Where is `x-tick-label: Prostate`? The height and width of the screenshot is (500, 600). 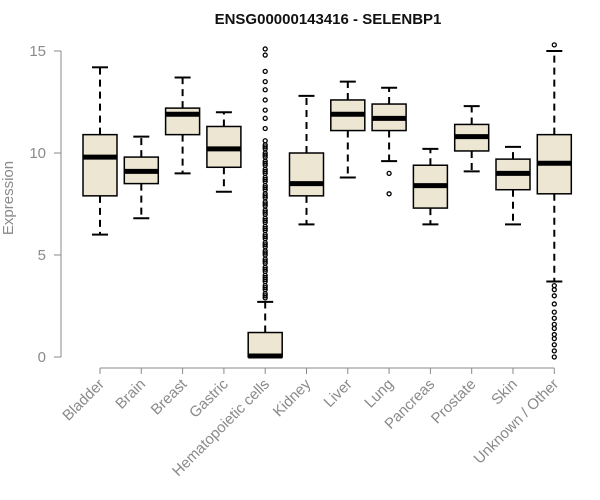
x-tick-label: Prostate is located at coordinates (454, 402).